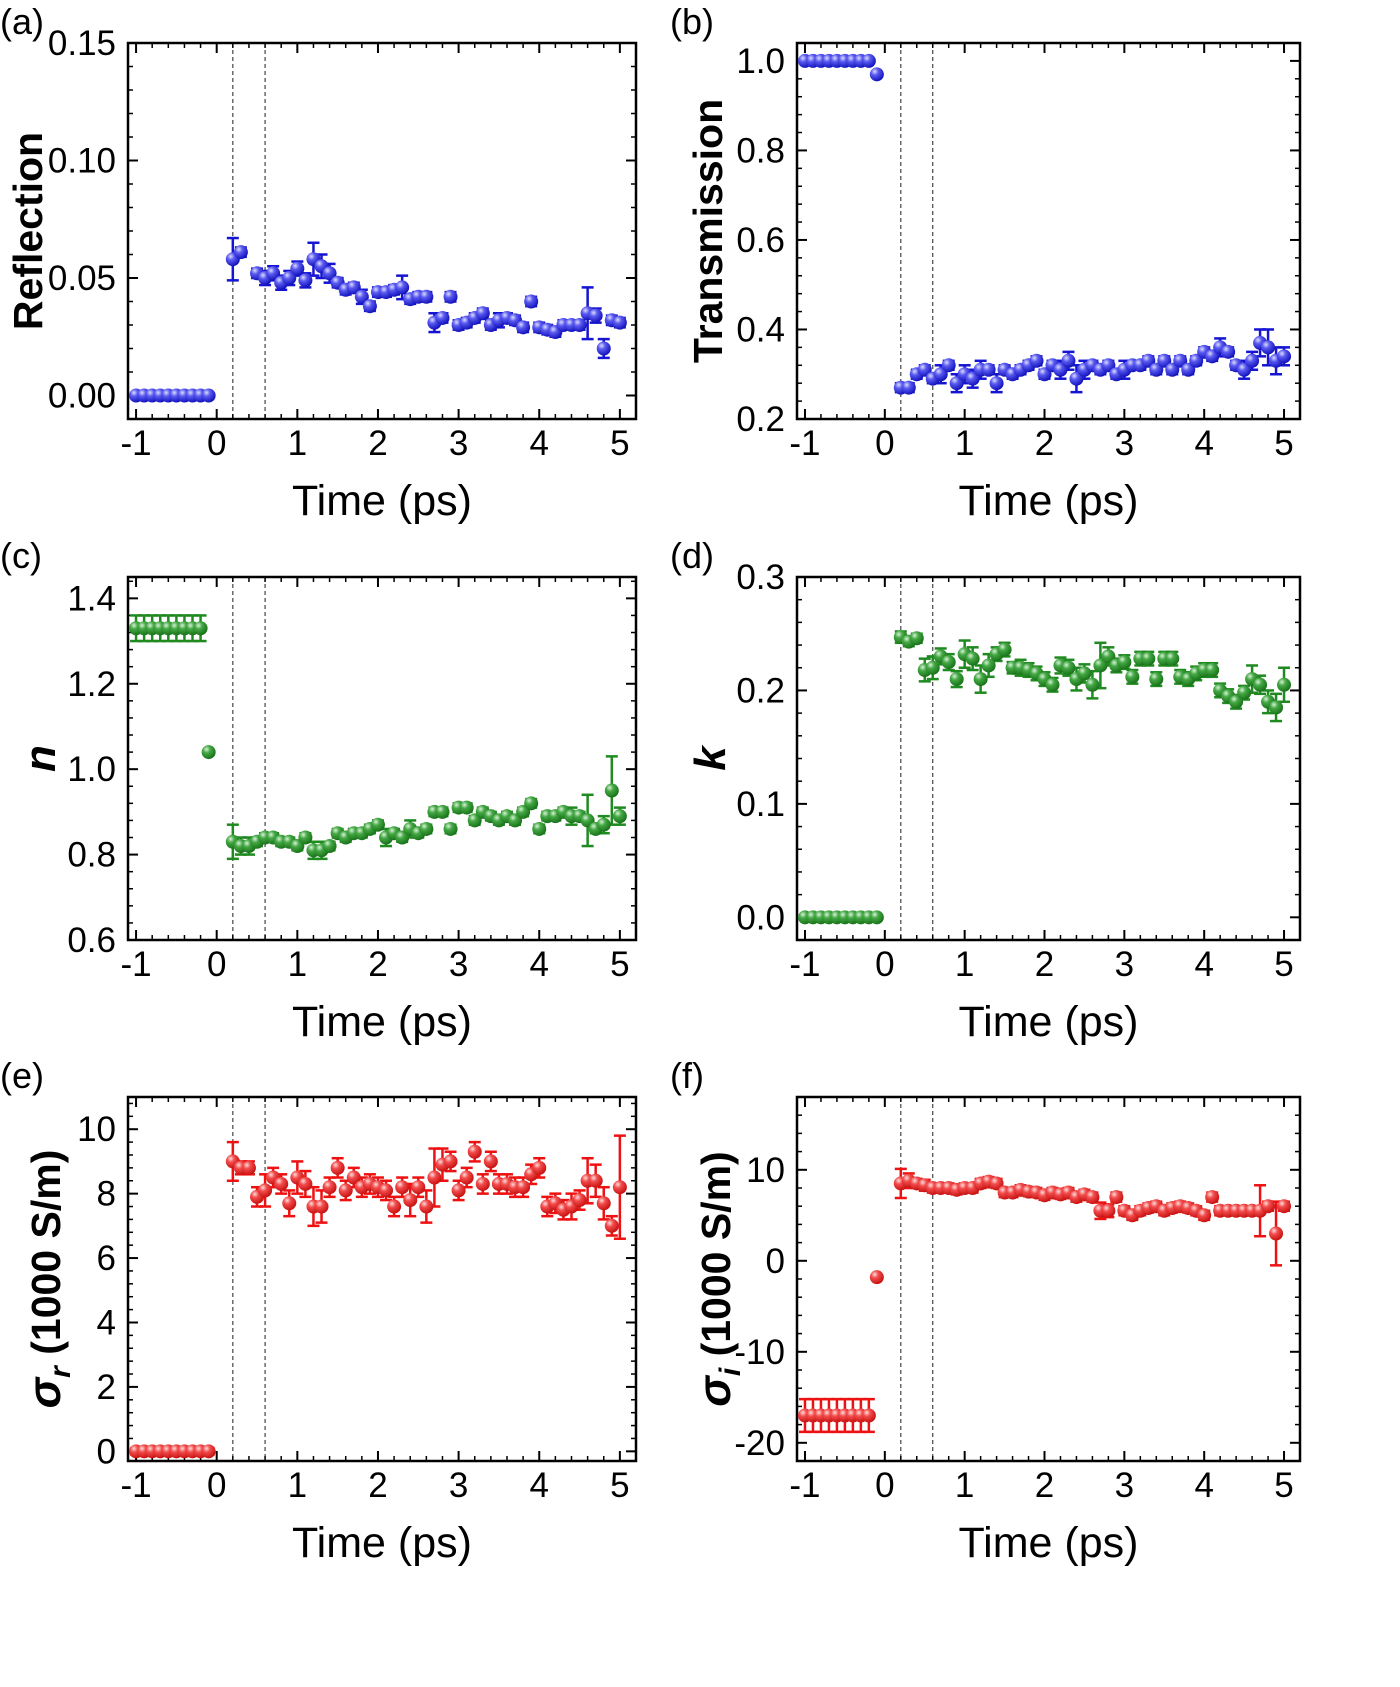 This screenshot has width=1400, height=1687. What do you see at coordinates (760, 61) in the screenshot?
I see `y-tick-label: 1.0` at bounding box center [760, 61].